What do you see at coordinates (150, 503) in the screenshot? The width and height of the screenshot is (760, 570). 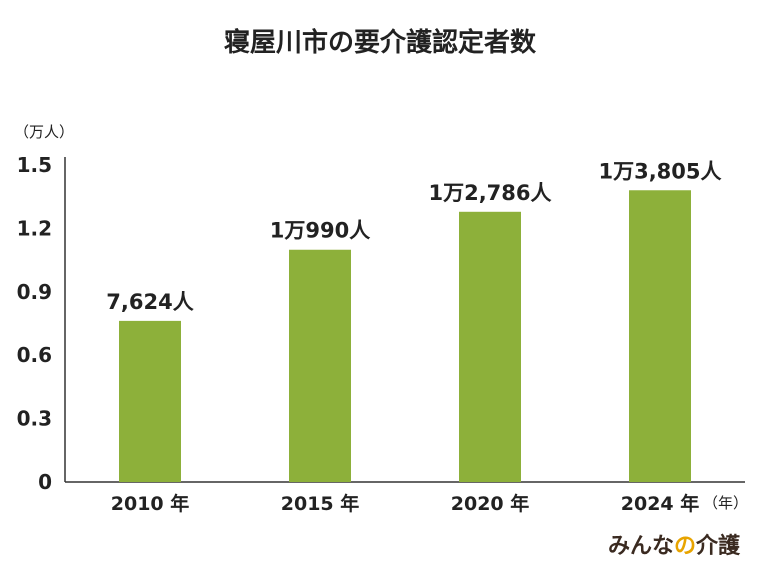 I see `x-tick-label: 2010 年` at bounding box center [150, 503].